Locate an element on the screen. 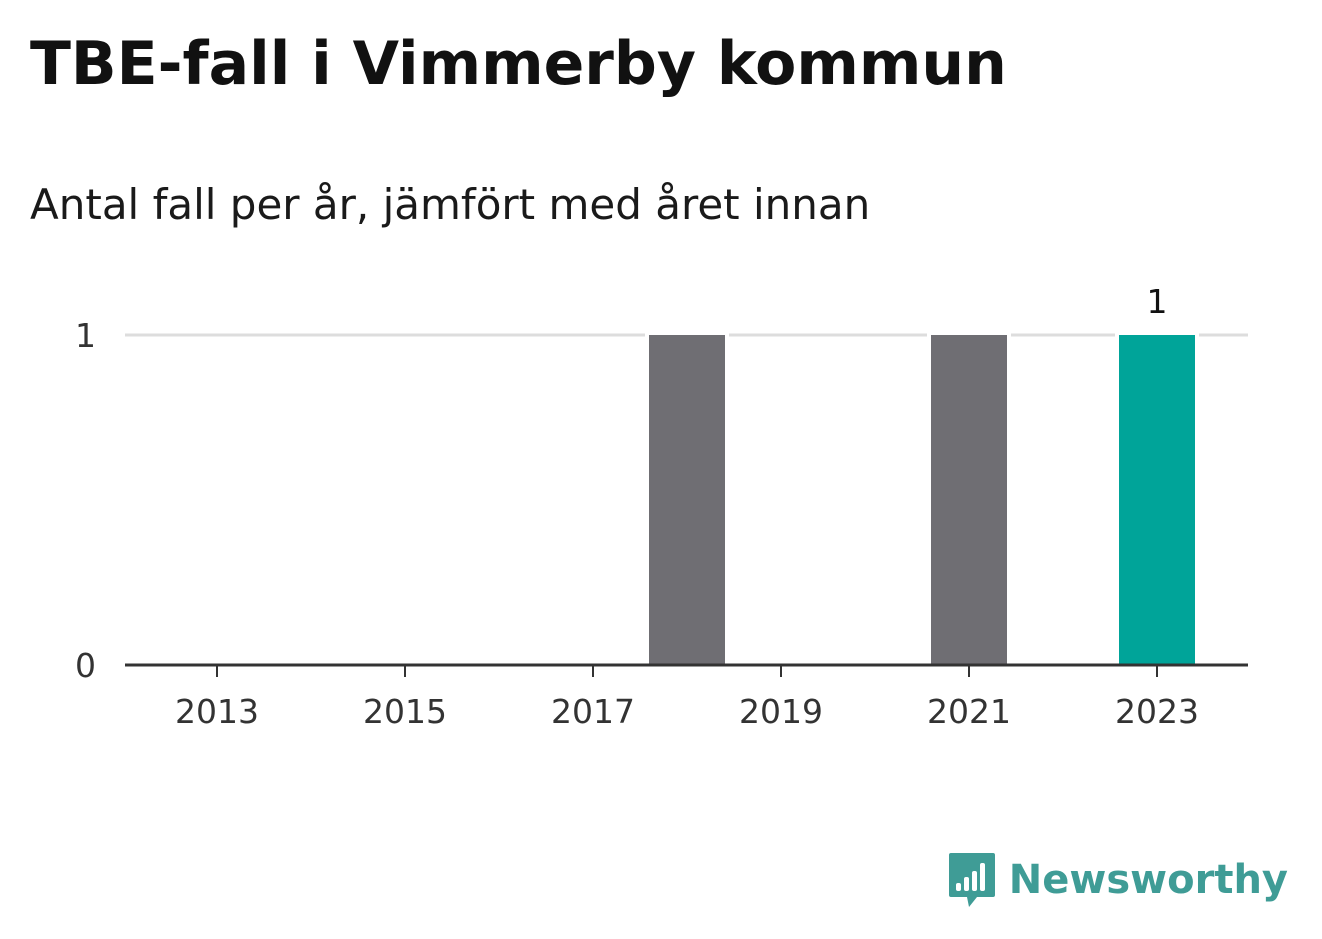  logo-text: Newsworthy is located at coordinates (1148, 880).